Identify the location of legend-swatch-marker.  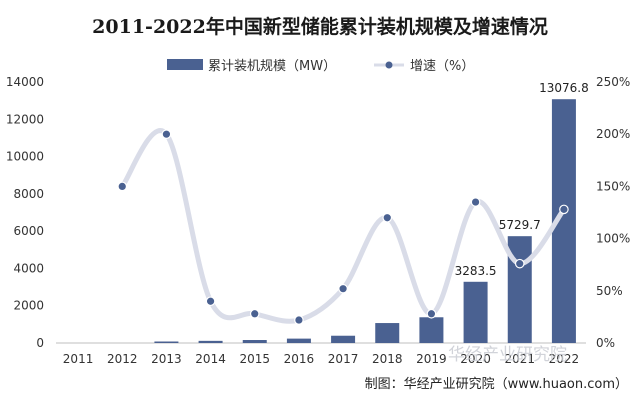
(389, 65).